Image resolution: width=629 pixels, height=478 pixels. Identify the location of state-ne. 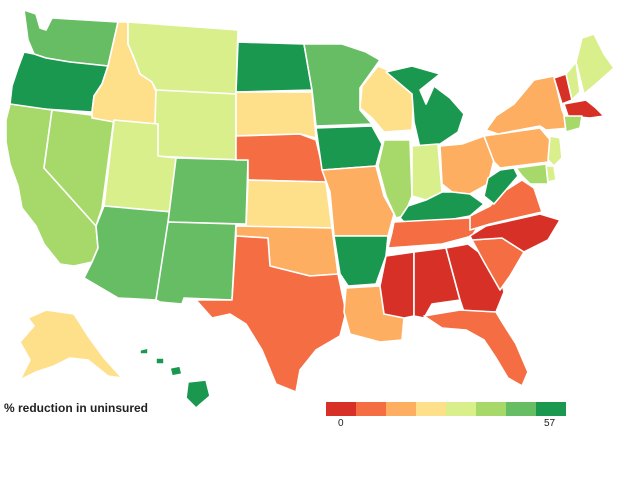
(281, 158).